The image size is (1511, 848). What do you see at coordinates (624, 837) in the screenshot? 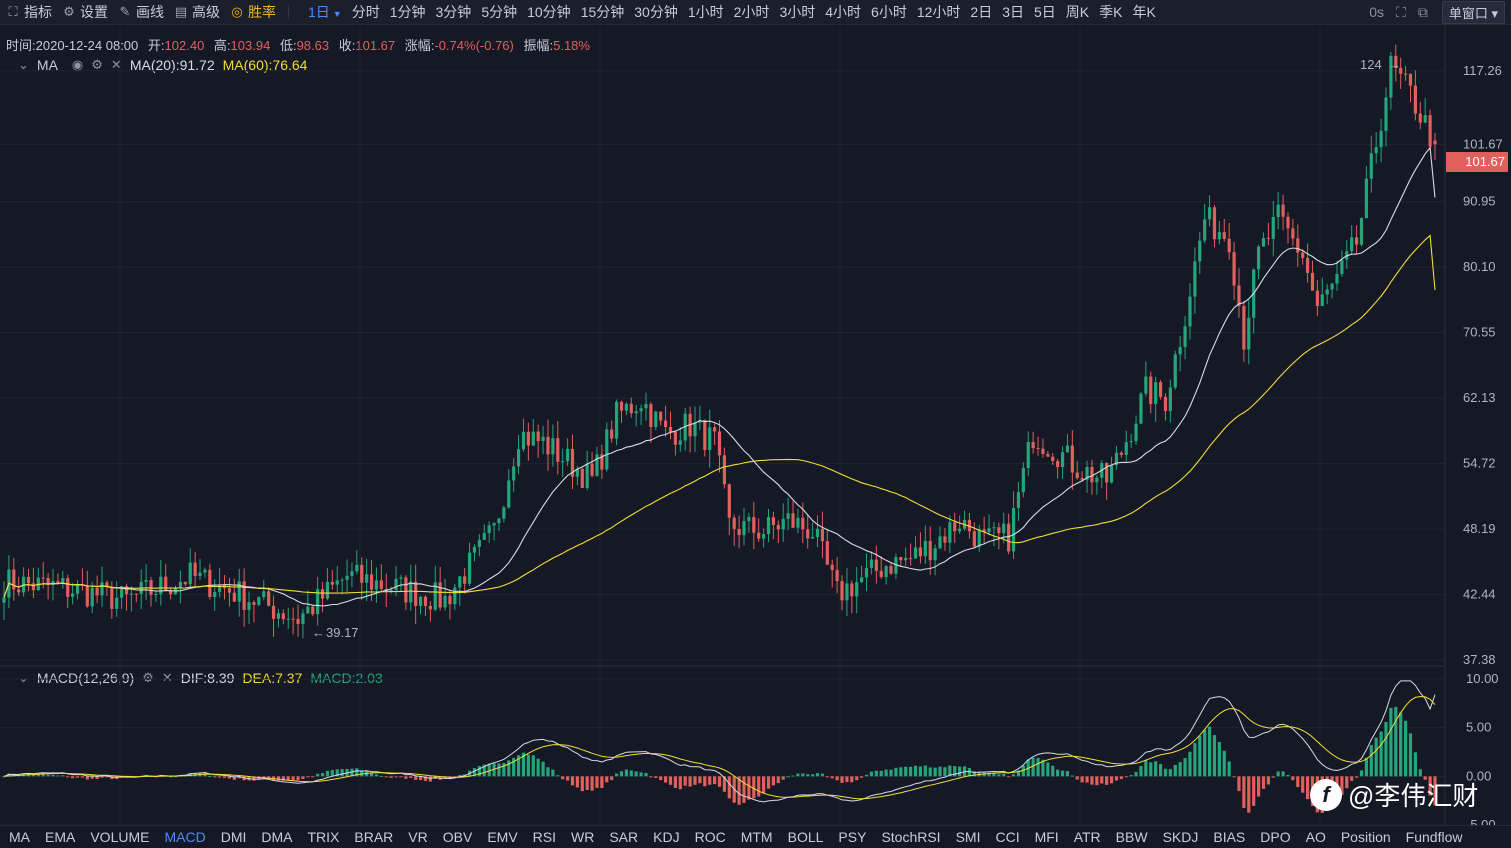
I see `indicator-tab-sar: SAR` at bounding box center [624, 837].